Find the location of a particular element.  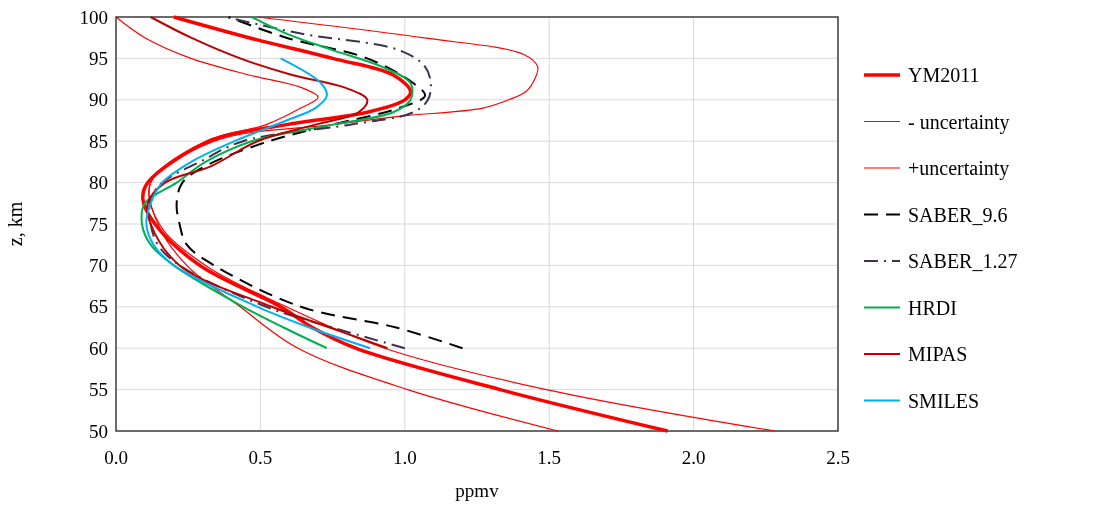

legend-label: HRDI is located at coordinates (932, 307).